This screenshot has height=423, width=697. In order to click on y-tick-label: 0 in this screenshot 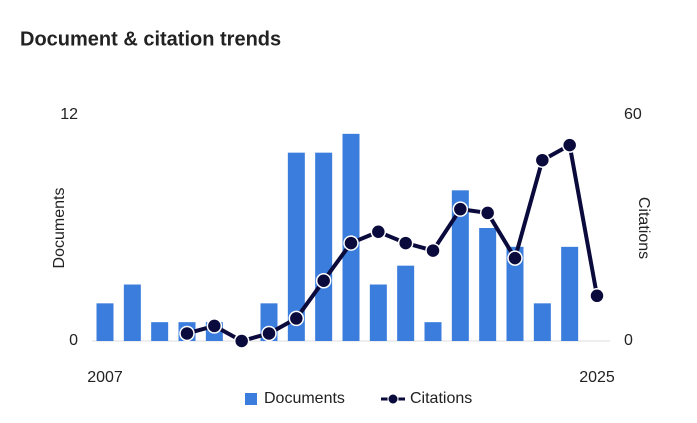, I will do `click(73, 340)`.